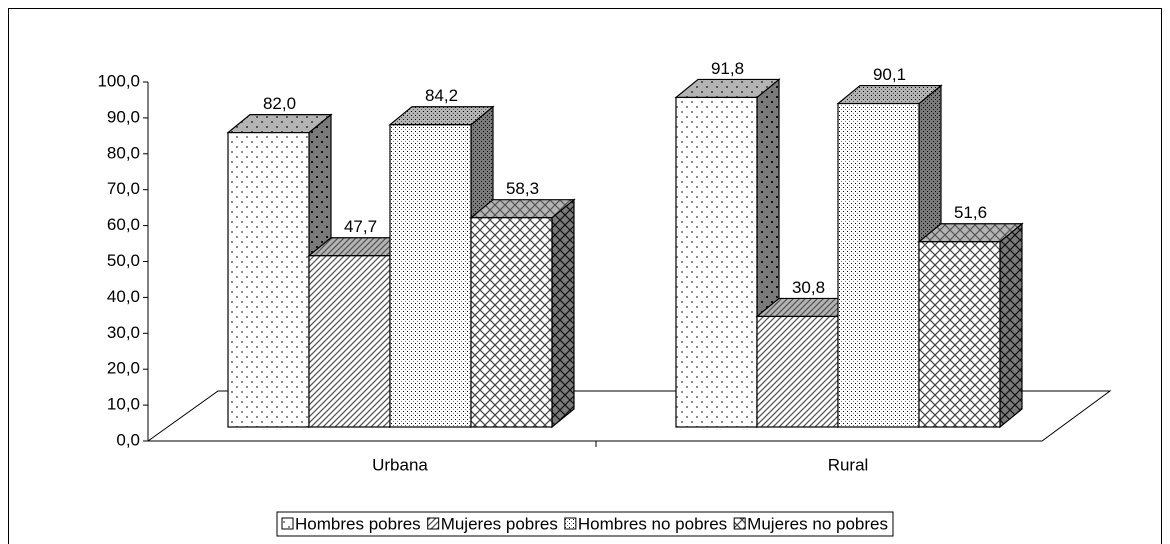 The width and height of the screenshot is (1170, 544). What do you see at coordinates (123, 296) in the screenshot?
I see `y-tick-label: 40,0` at bounding box center [123, 296].